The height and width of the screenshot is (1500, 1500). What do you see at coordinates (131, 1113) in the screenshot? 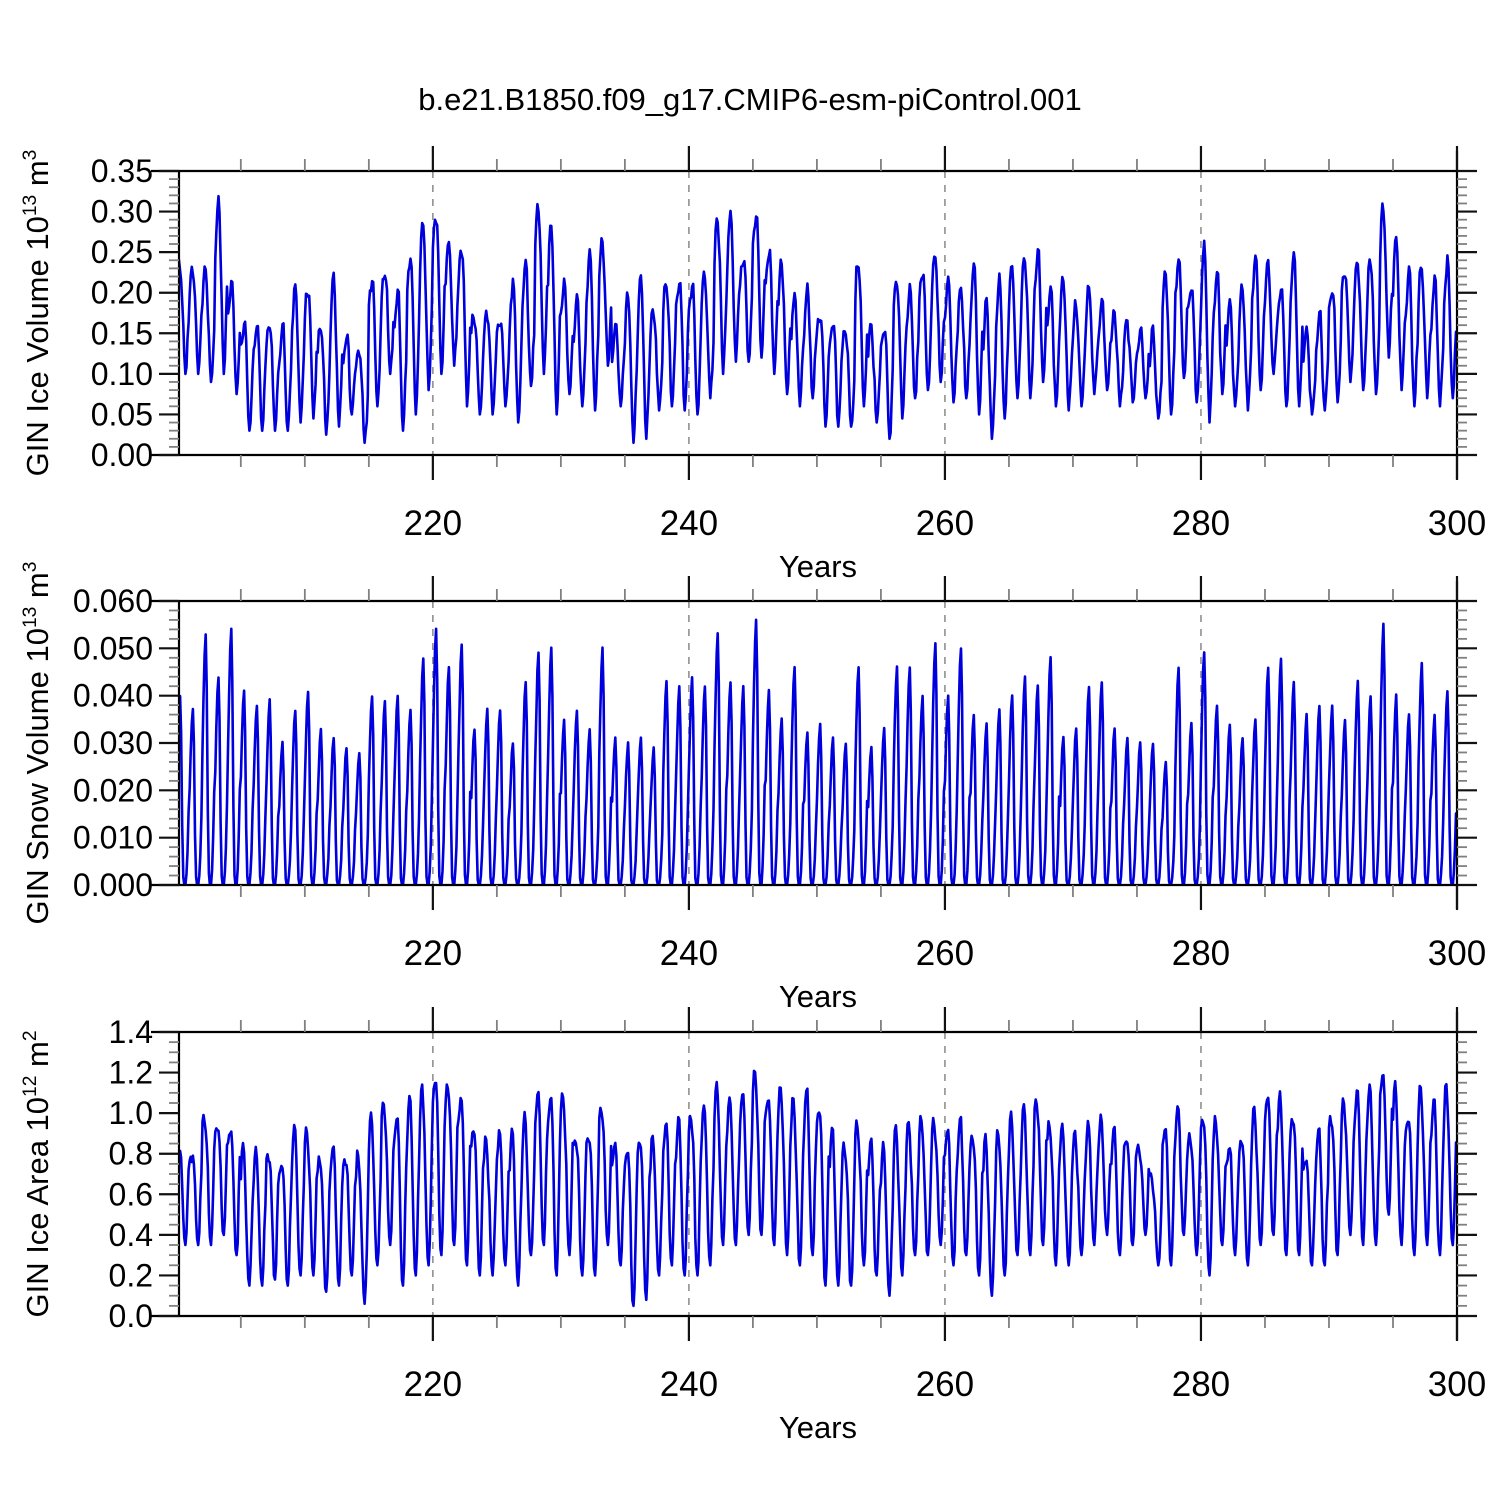
I see `y-tick-label: 1.0` at bounding box center [131, 1113].